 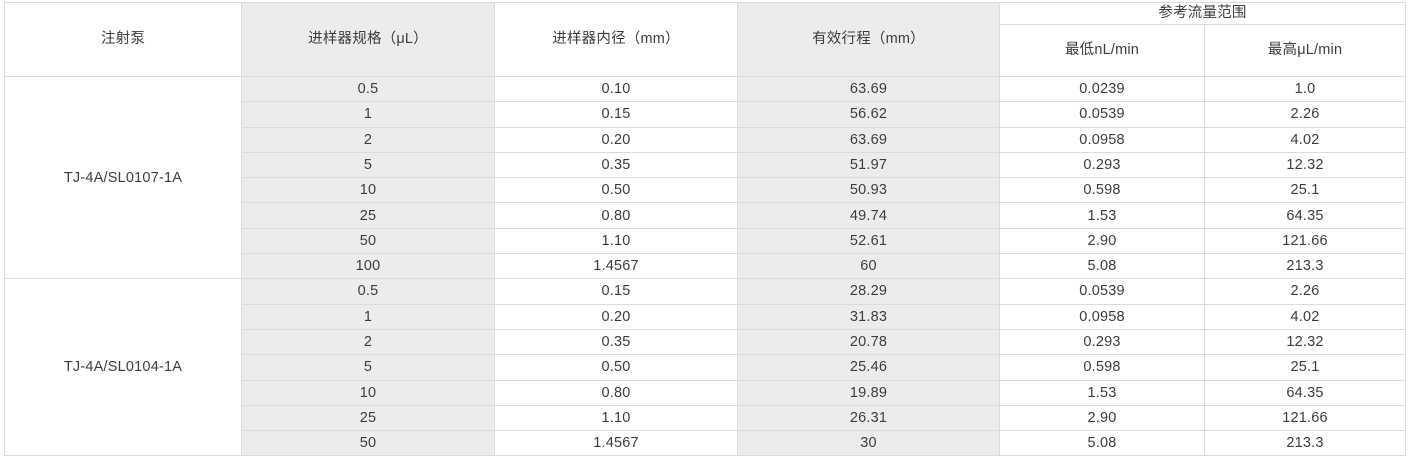 What do you see at coordinates (868, 241) in the screenshot?
I see `cell-effective-stroke: 52.61` at bounding box center [868, 241].